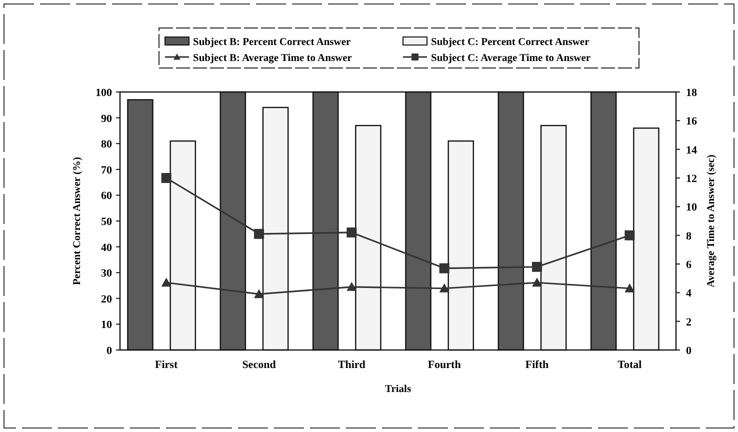 The image size is (738, 432). Describe the element at coordinates (259, 365) in the screenshot. I see `x-tick-label: Second` at that location.